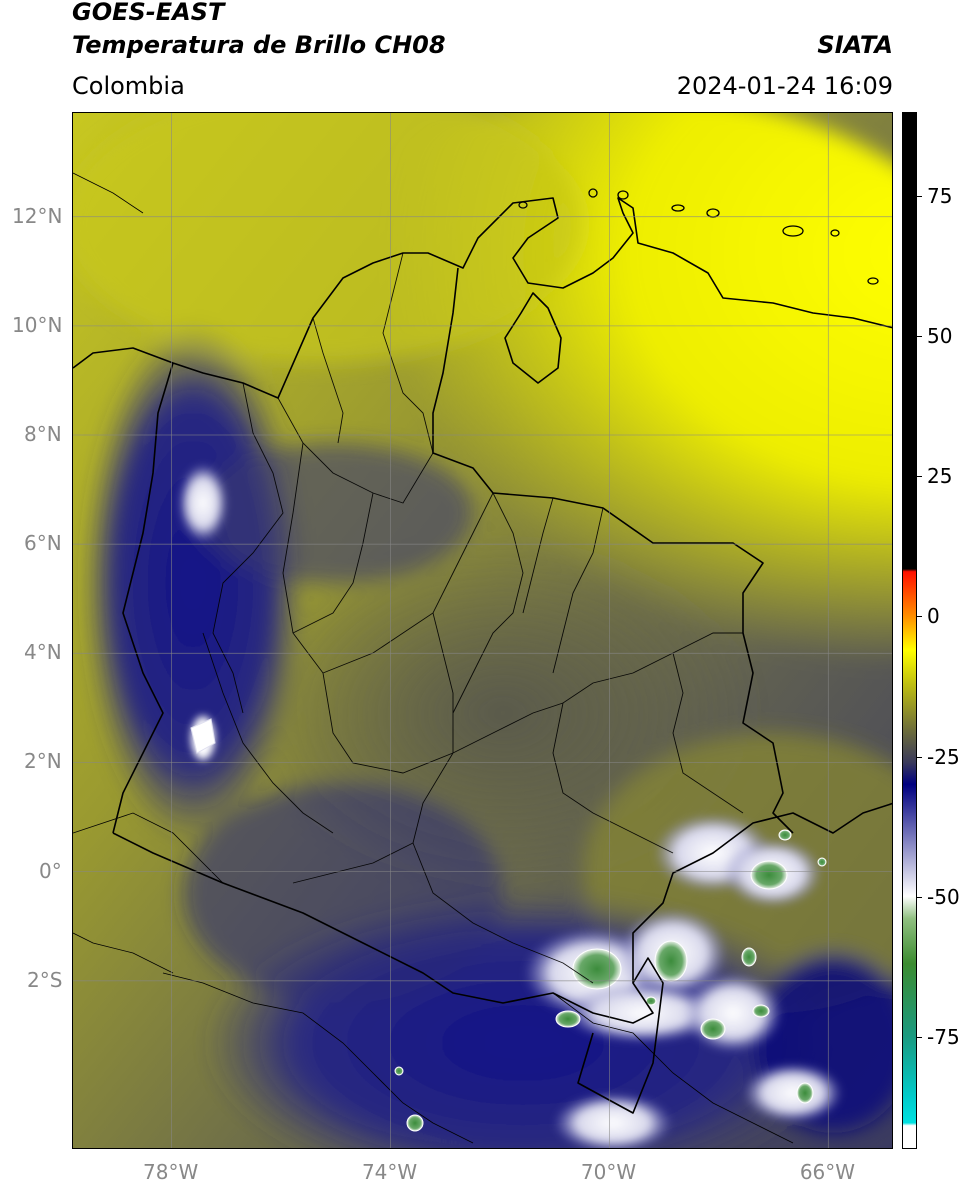 The height and width of the screenshot is (1190, 966). I want to click on region-label: Colombia, so click(128, 86).